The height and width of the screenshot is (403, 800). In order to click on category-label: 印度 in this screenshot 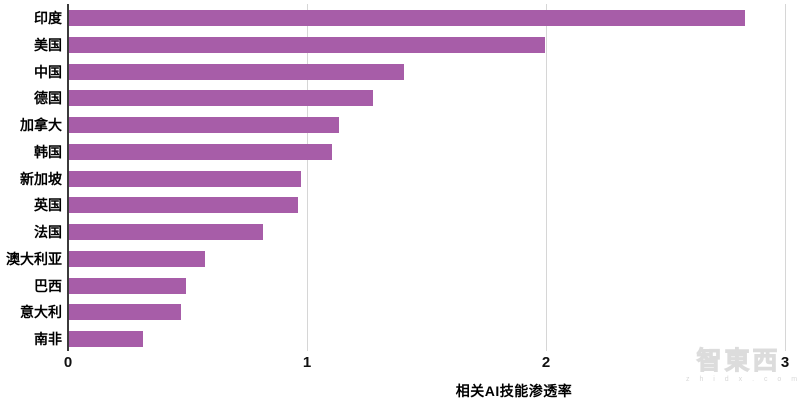, I will do `click(48, 18)`.